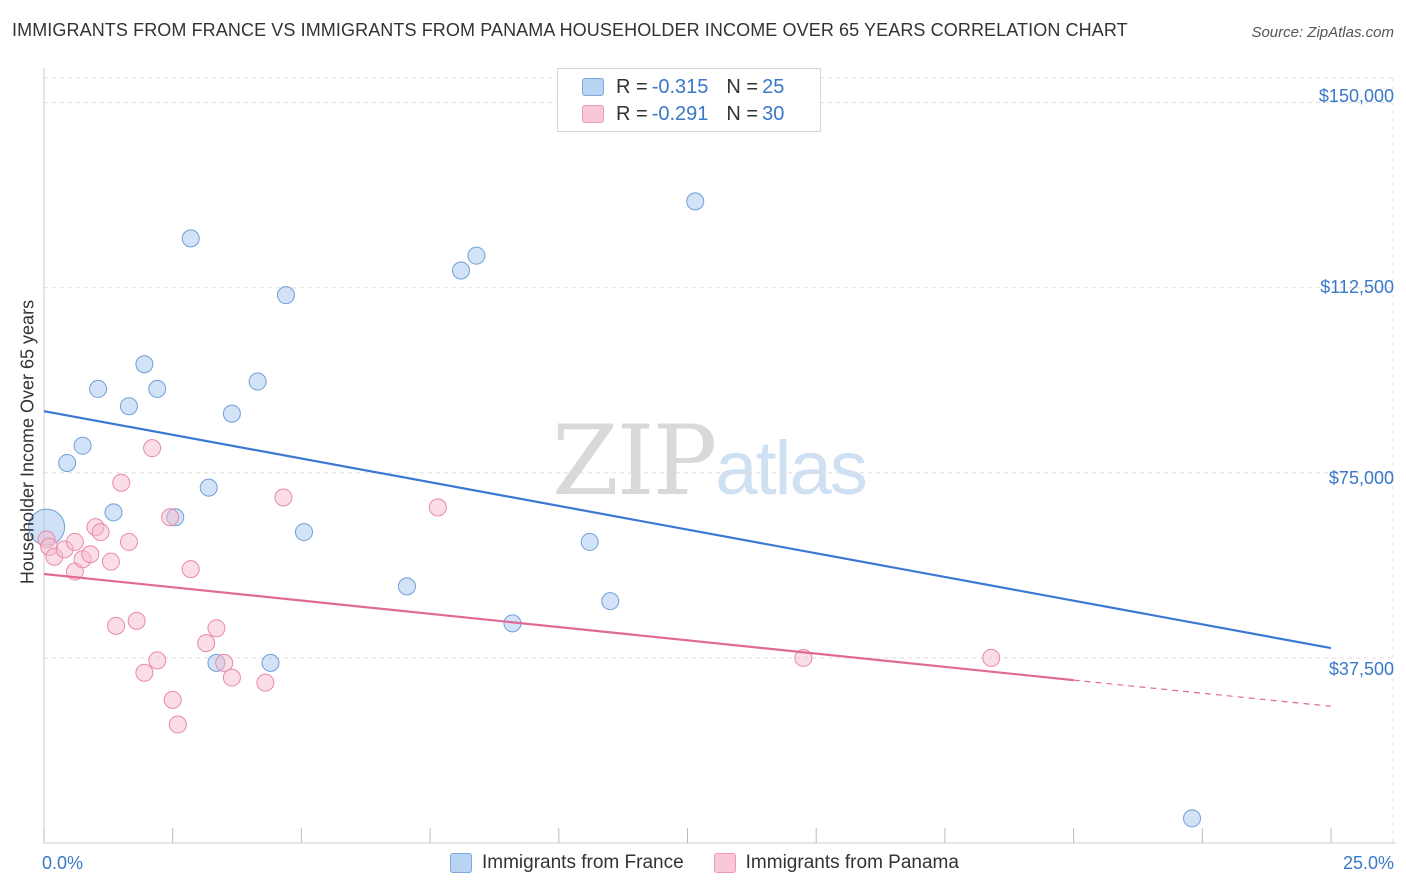 This screenshot has height=892, width=1406. What do you see at coordinates (852, 862) in the screenshot?
I see `series-name-panama: Immigrants from Panama` at bounding box center [852, 862].